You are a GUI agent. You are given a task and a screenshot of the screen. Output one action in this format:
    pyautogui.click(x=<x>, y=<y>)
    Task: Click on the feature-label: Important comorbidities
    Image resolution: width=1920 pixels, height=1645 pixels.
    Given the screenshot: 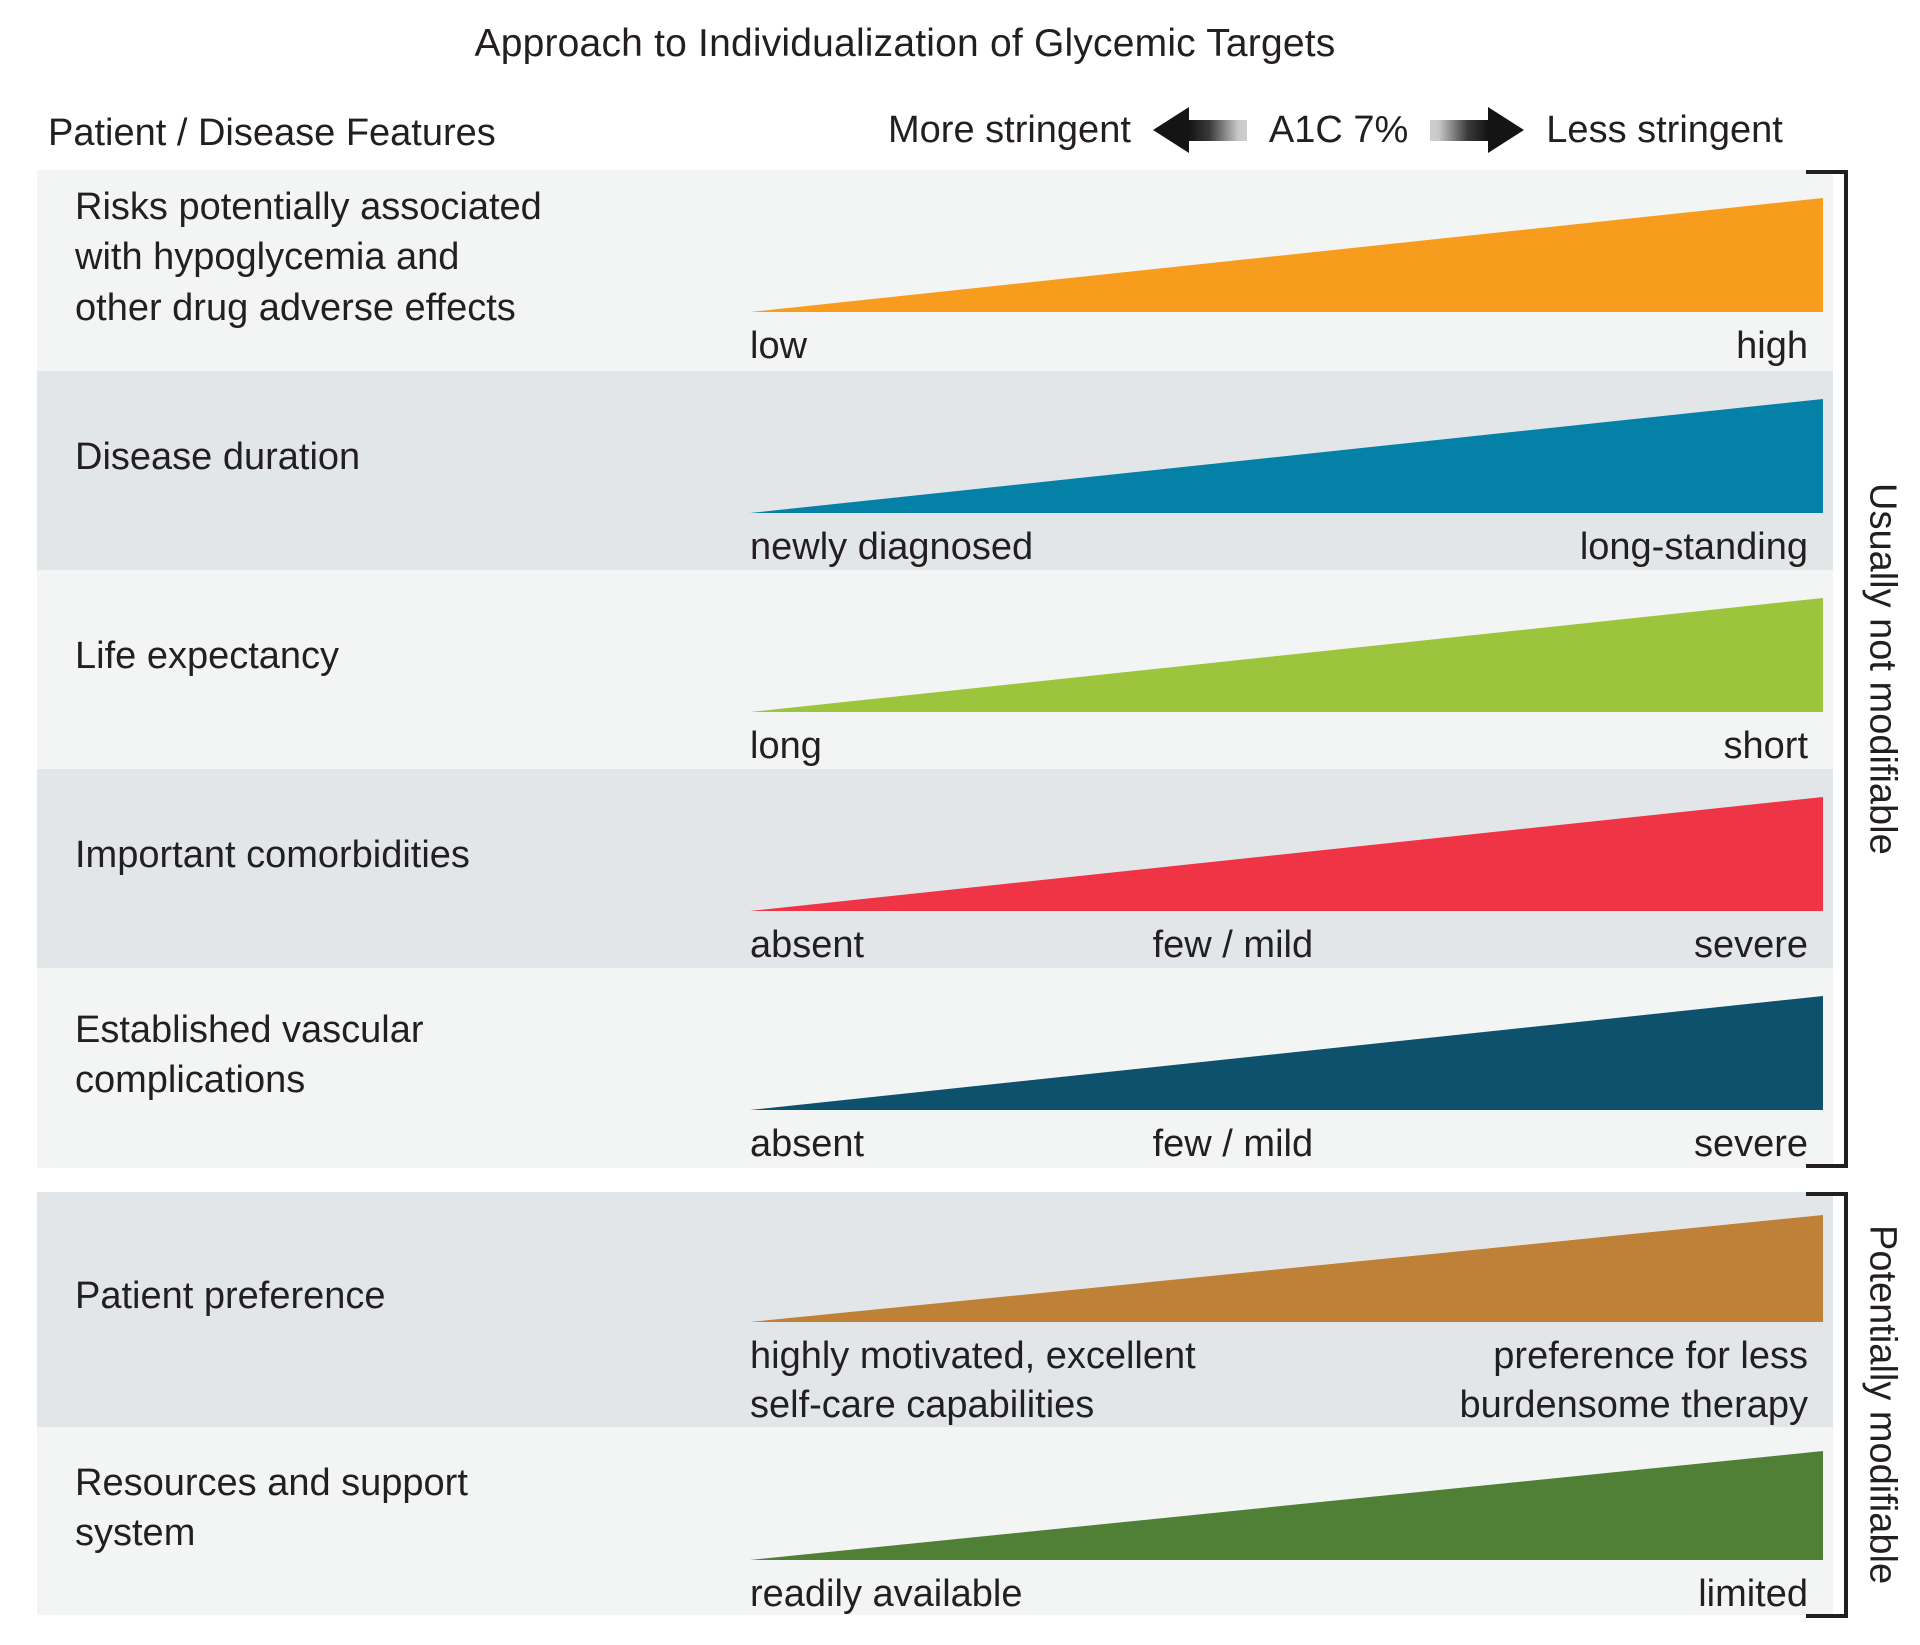 What is the action you would take?
    pyautogui.click(x=272, y=855)
    